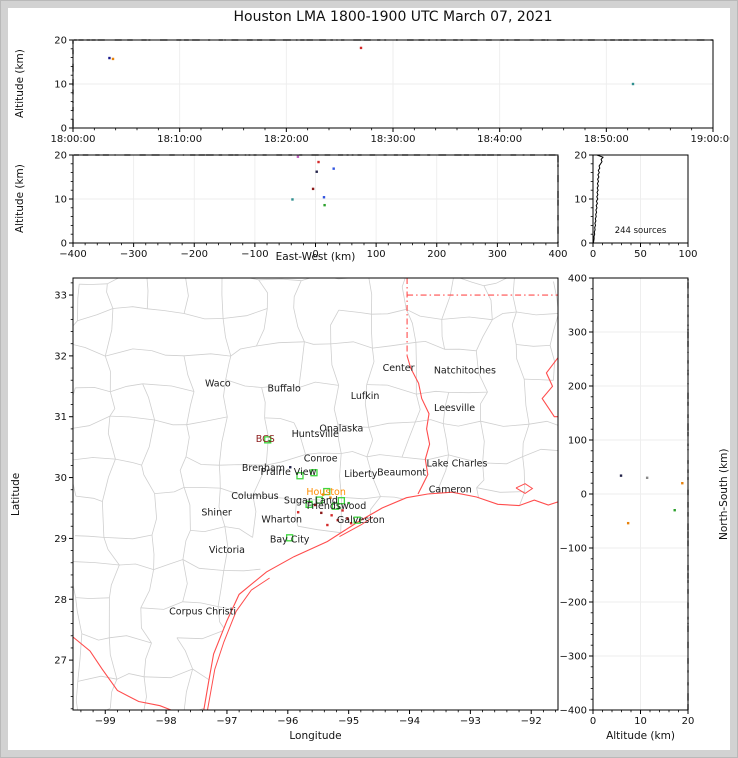  Describe the element at coordinates (454, 408) in the screenshot. I see `map-city-label: Leesville` at that location.